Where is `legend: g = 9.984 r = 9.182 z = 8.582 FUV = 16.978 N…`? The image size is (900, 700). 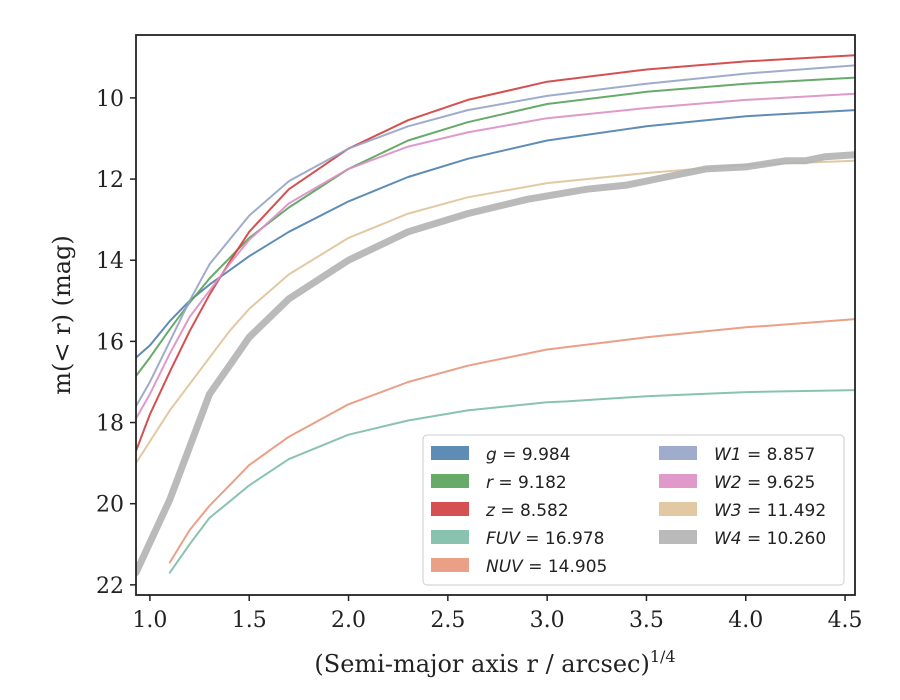 legend: g = 9.984 r = 9.182 z = 8.582 FUV = 16.978 N… is located at coordinates (633, 510).